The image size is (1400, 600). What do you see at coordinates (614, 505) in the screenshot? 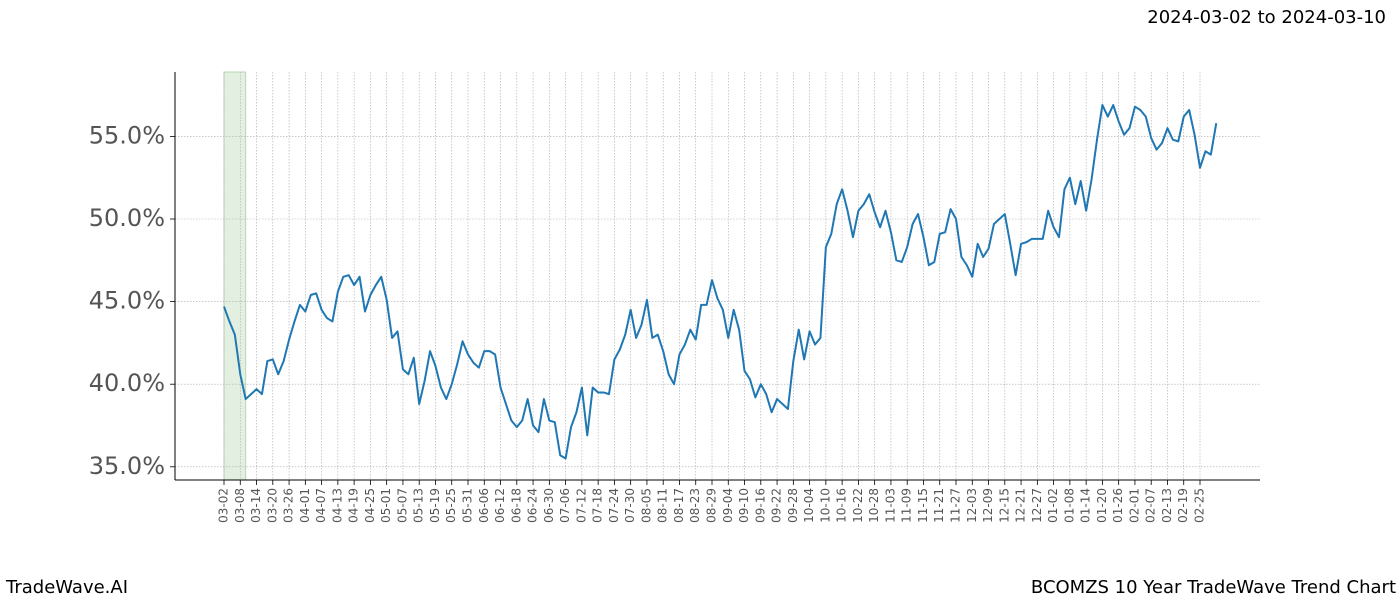
I see `x-tick-label: 07-24` at bounding box center [614, 505].